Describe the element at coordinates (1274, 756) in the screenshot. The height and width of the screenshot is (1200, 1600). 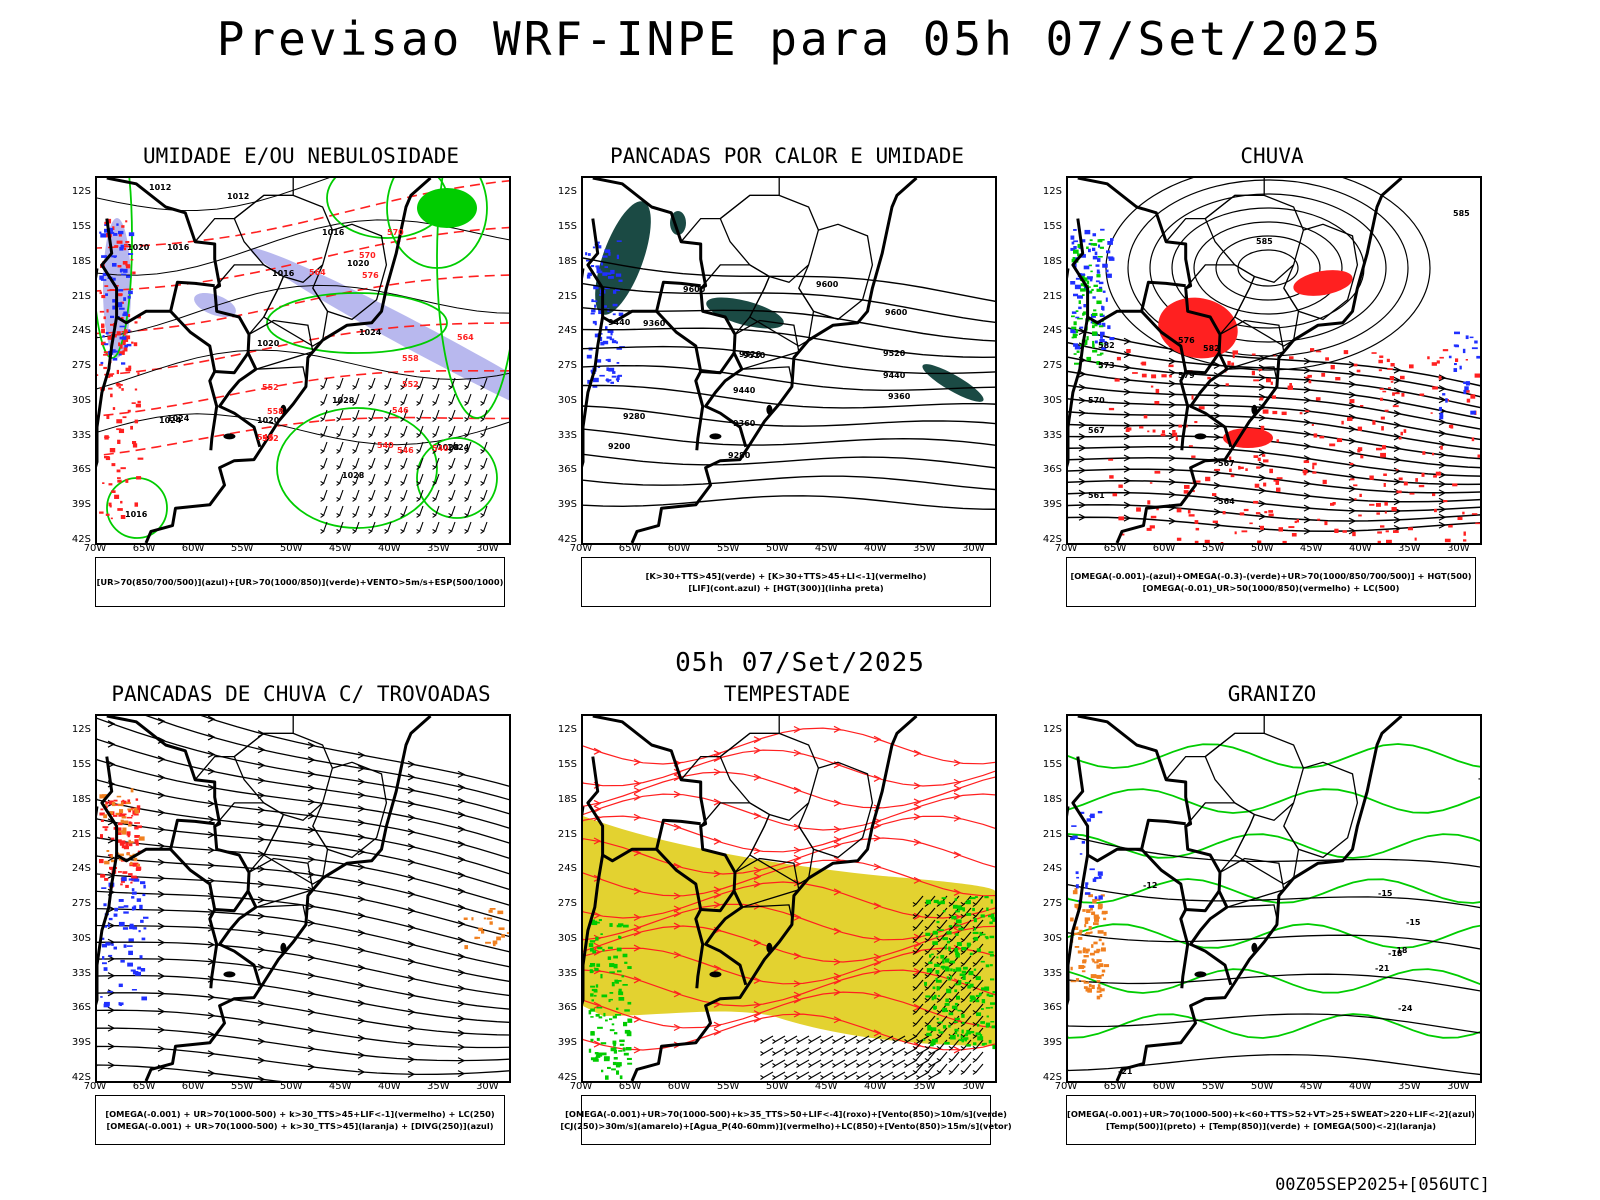
I see `temp-850-contour` at that location.